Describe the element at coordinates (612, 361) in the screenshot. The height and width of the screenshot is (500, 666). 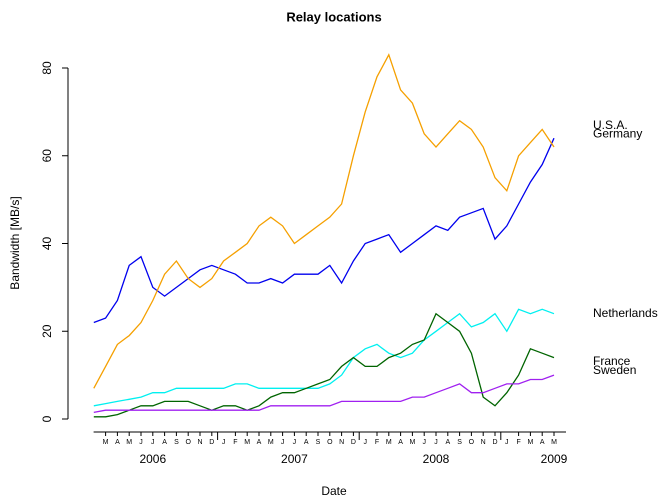
I see `series-label: France` at that location.